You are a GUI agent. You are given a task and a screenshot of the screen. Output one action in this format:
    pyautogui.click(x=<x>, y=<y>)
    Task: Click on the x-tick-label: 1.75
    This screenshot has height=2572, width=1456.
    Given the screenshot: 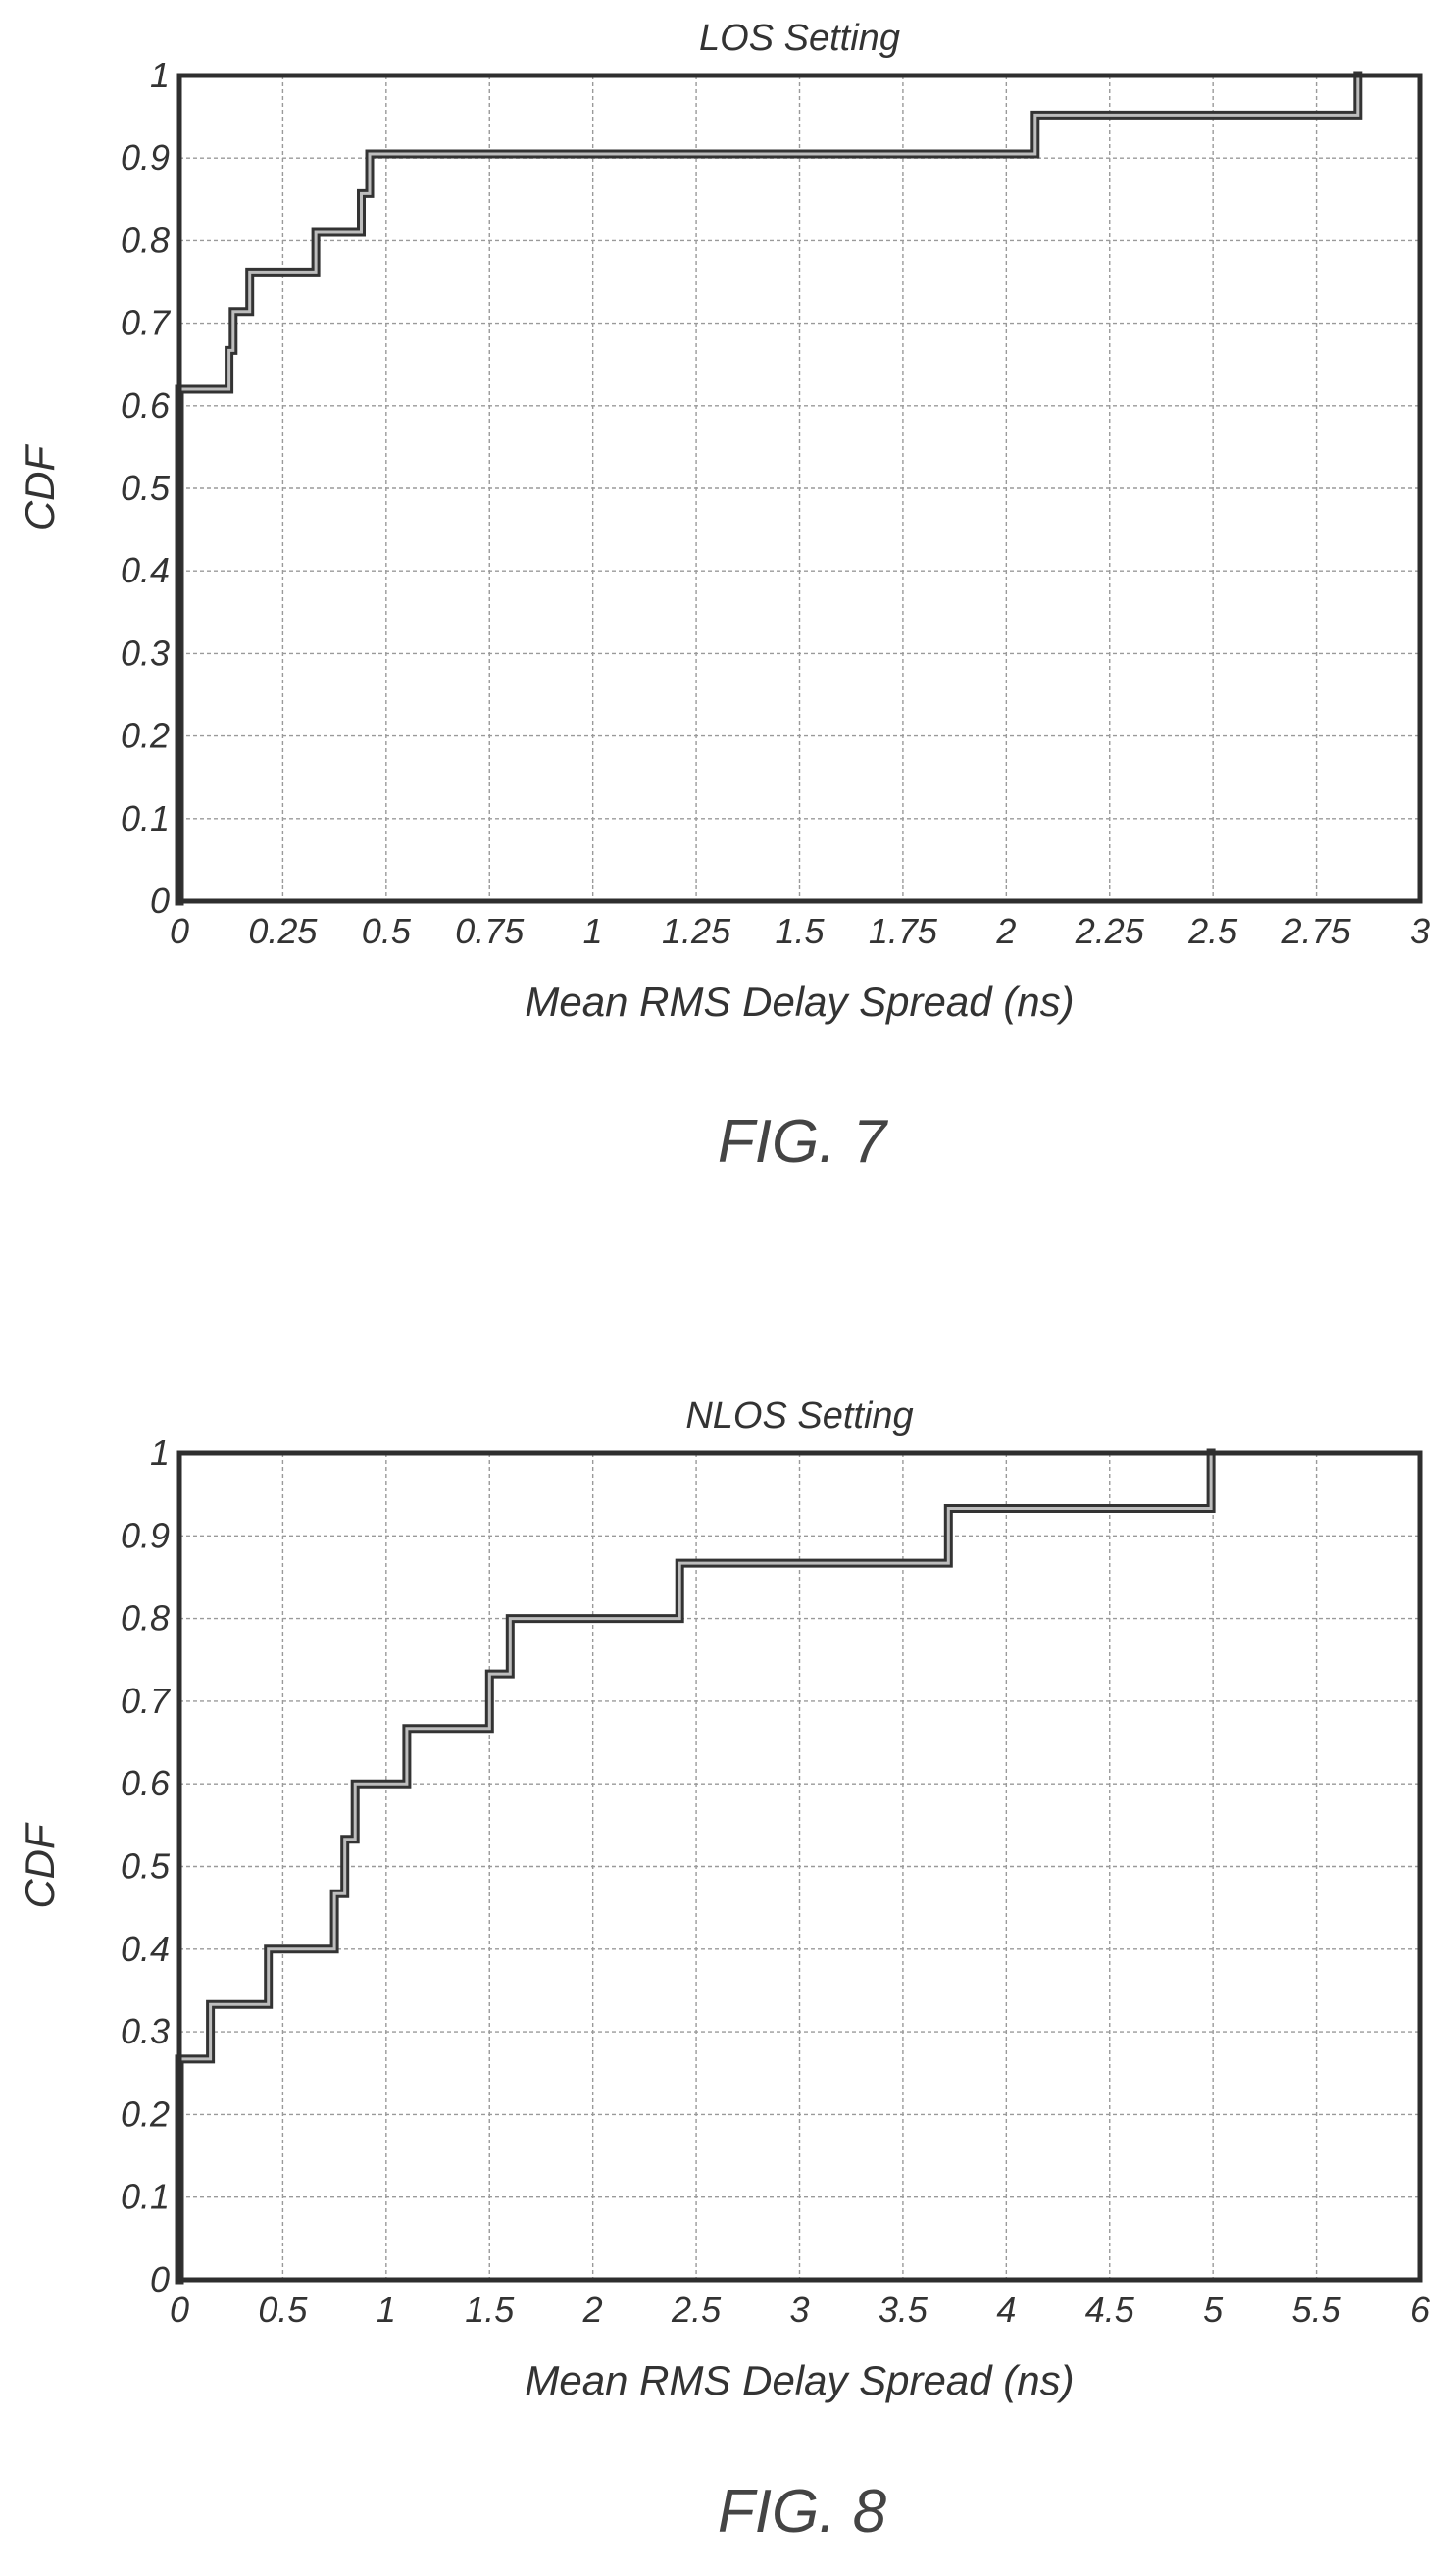 What is the action you would take?
    pyautogui.click(x=903, y=931)
    